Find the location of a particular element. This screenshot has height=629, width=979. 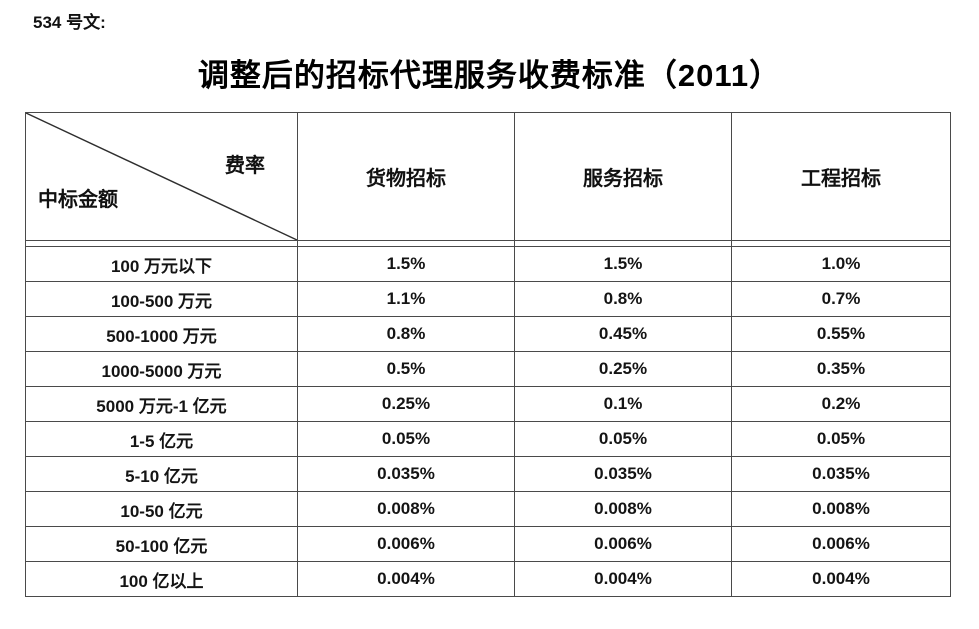

rate-cell: 0.7% is located at coordinates (841, 299).